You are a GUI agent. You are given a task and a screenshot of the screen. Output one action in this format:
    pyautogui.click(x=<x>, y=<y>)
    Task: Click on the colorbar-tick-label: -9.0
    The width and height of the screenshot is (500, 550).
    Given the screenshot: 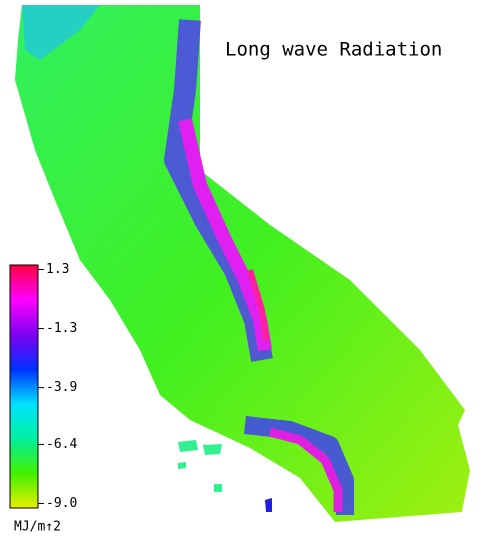 What is the action you would take?
    pyautogui.click(x=61, y=503)
    